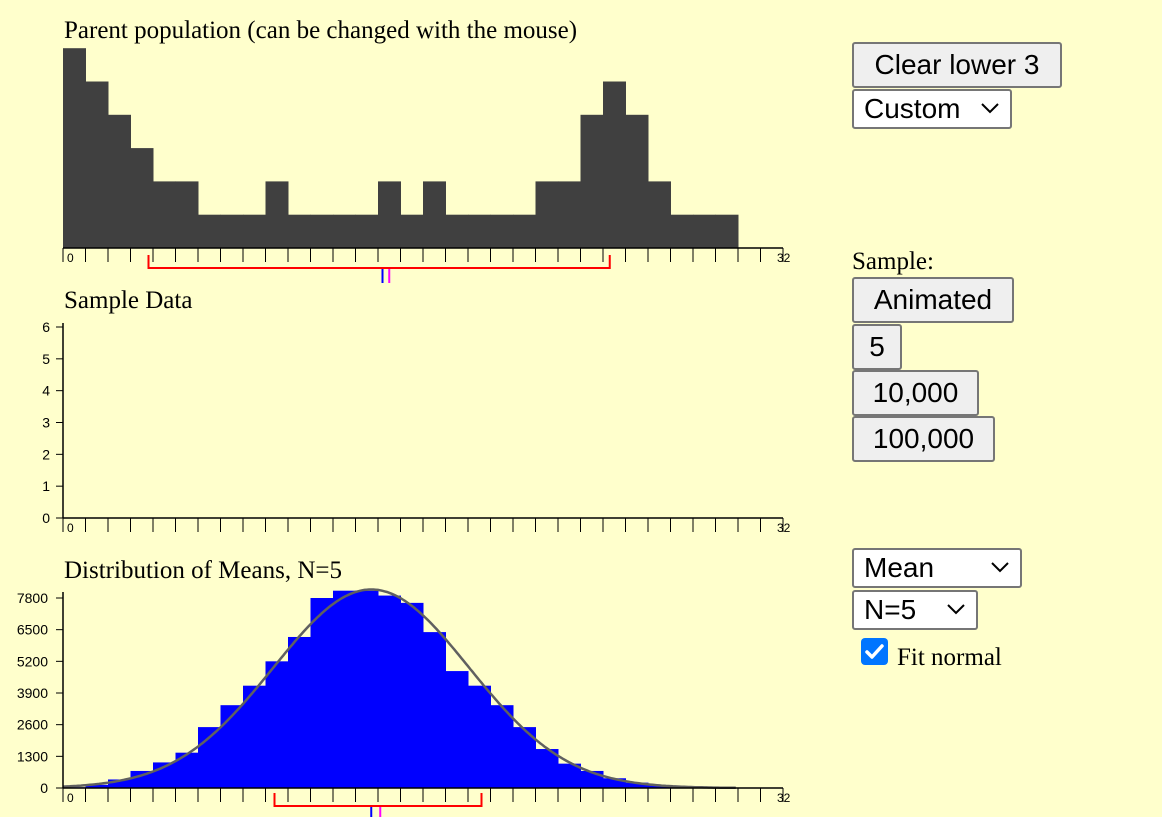 The image size is (1162, 817). Describe the element at coordinates (46, 486) in the screenshot. I see `y-tick-label: 1` at that location.